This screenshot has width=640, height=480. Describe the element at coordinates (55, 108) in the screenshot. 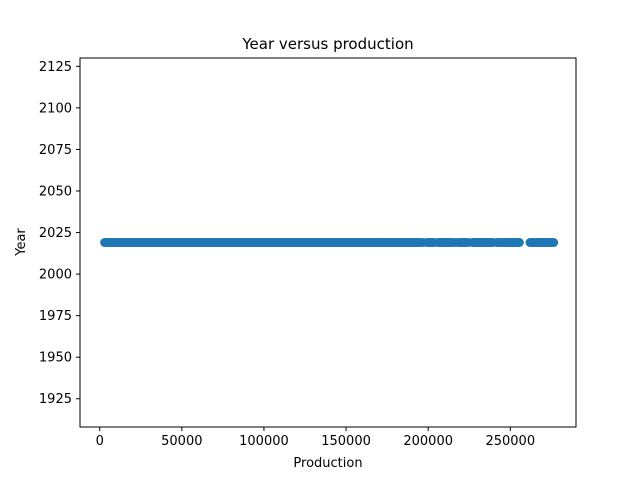

I see `y-tick-label: 2100` at that location.